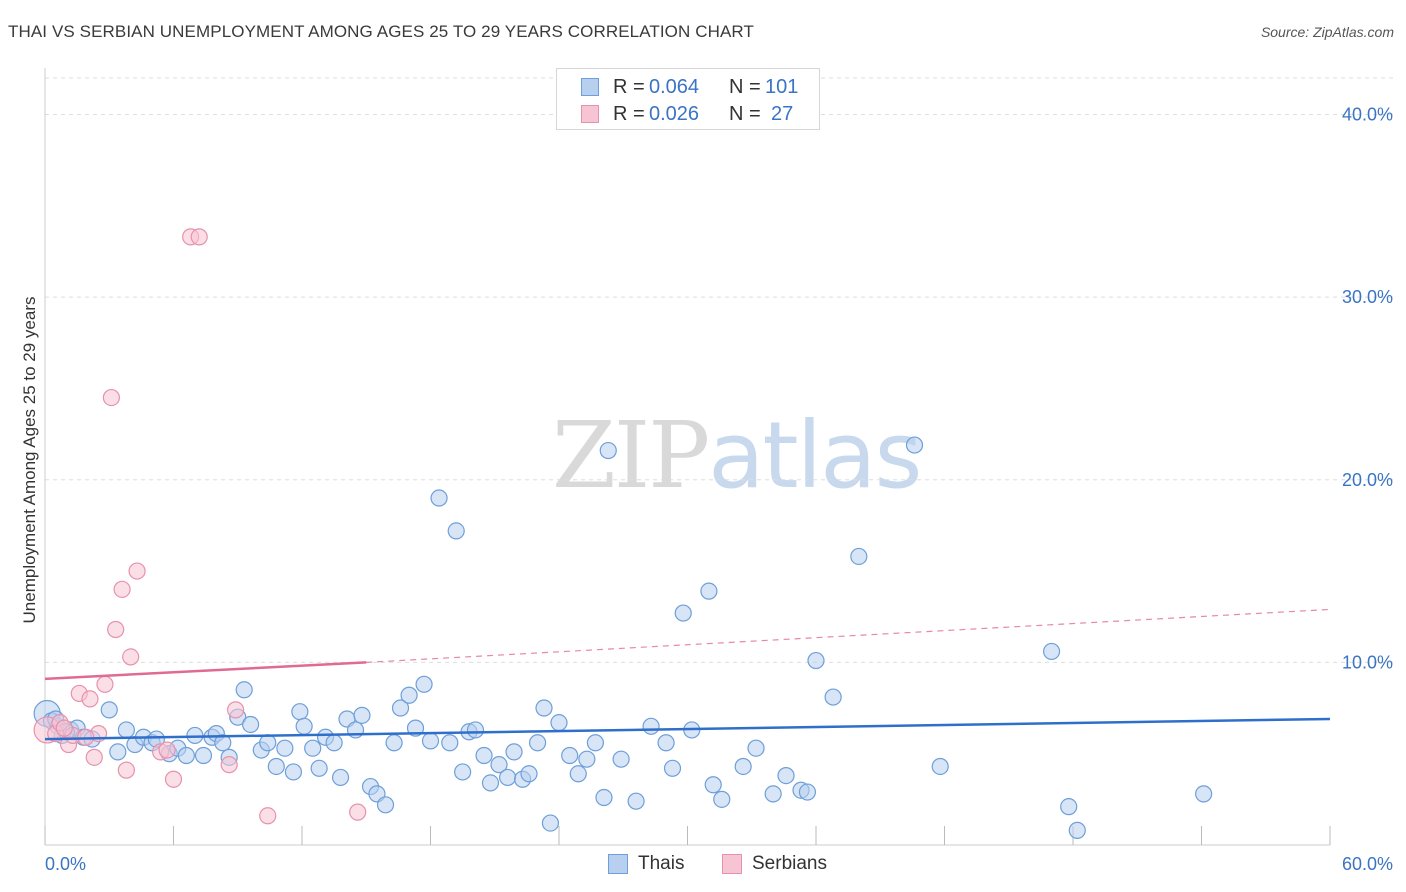 Image resolution: width=1406 pixels, height=892 pixels. Describe the element at coordinates (590, 114) in the screenshot. I see `serbians-swatch` at that location.